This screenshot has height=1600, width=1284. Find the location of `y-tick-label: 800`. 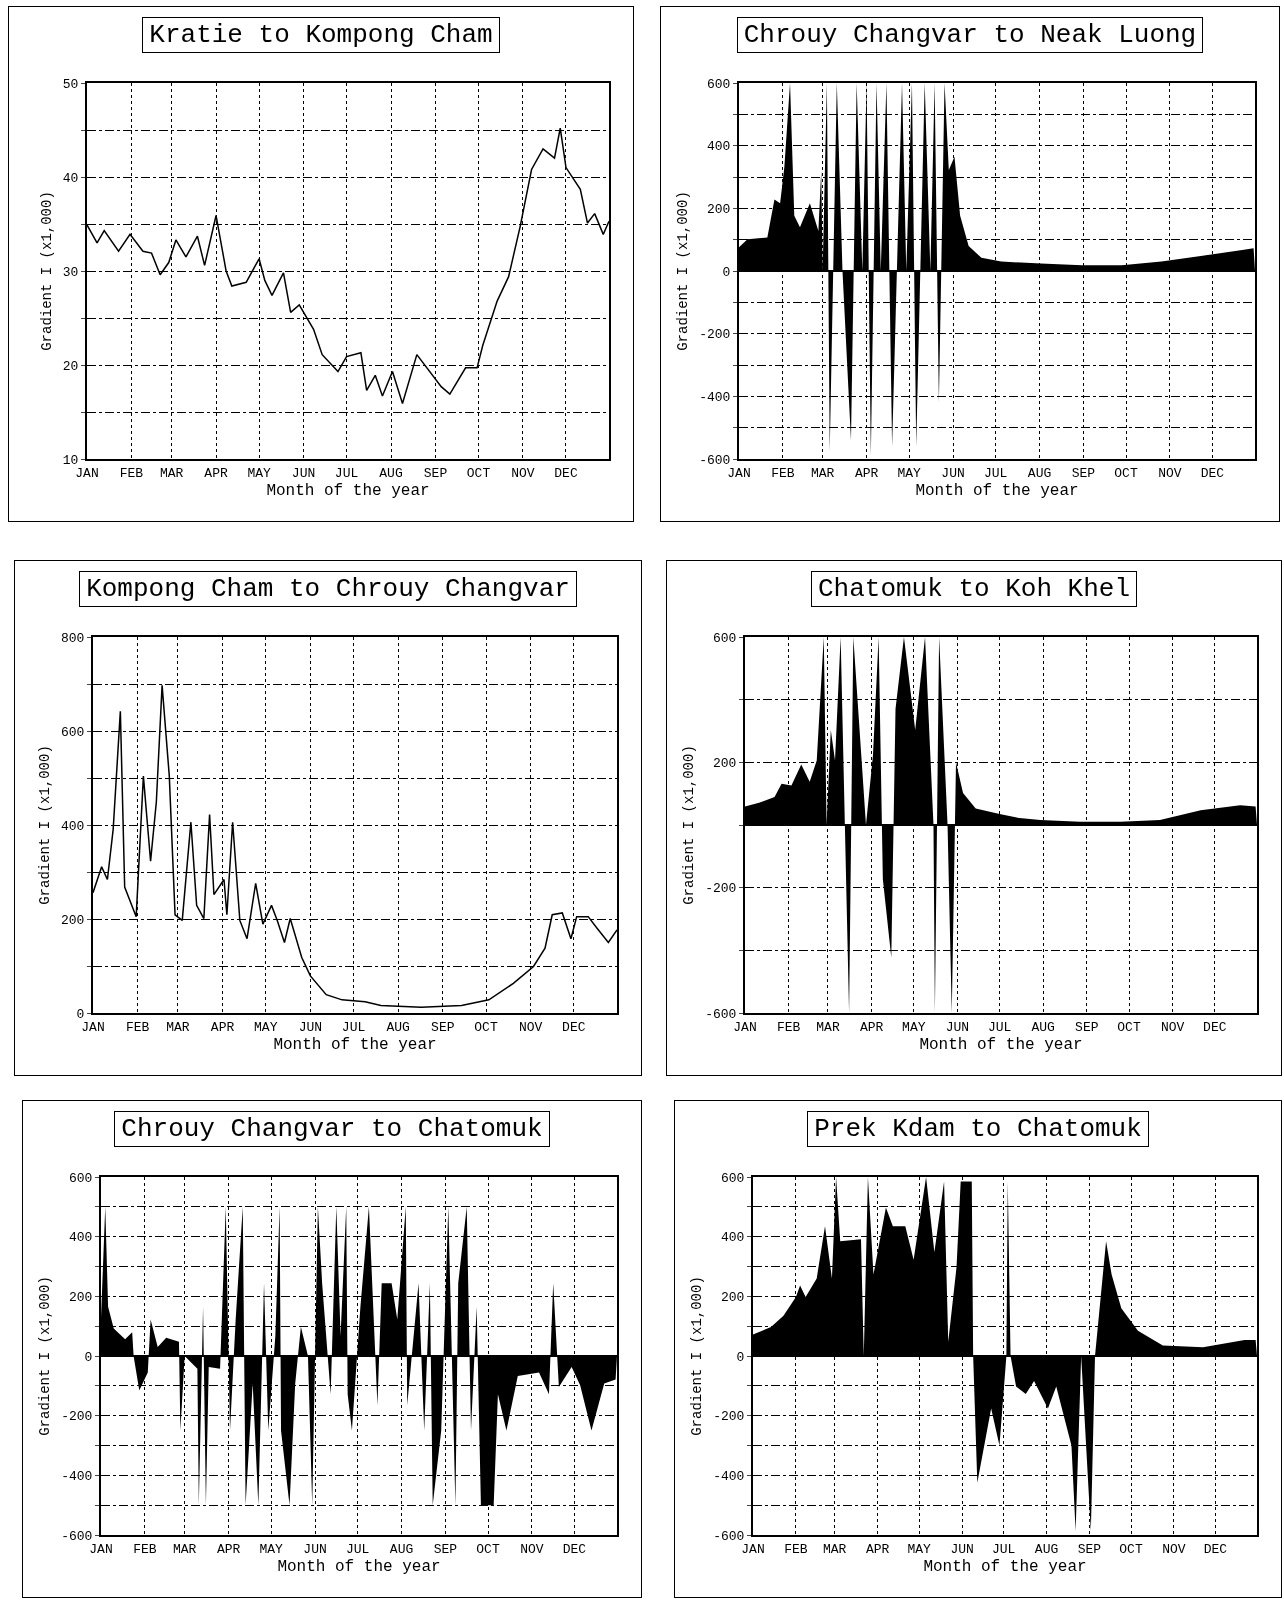

y-tick-label: 800 is located at coordinates (72, 638).